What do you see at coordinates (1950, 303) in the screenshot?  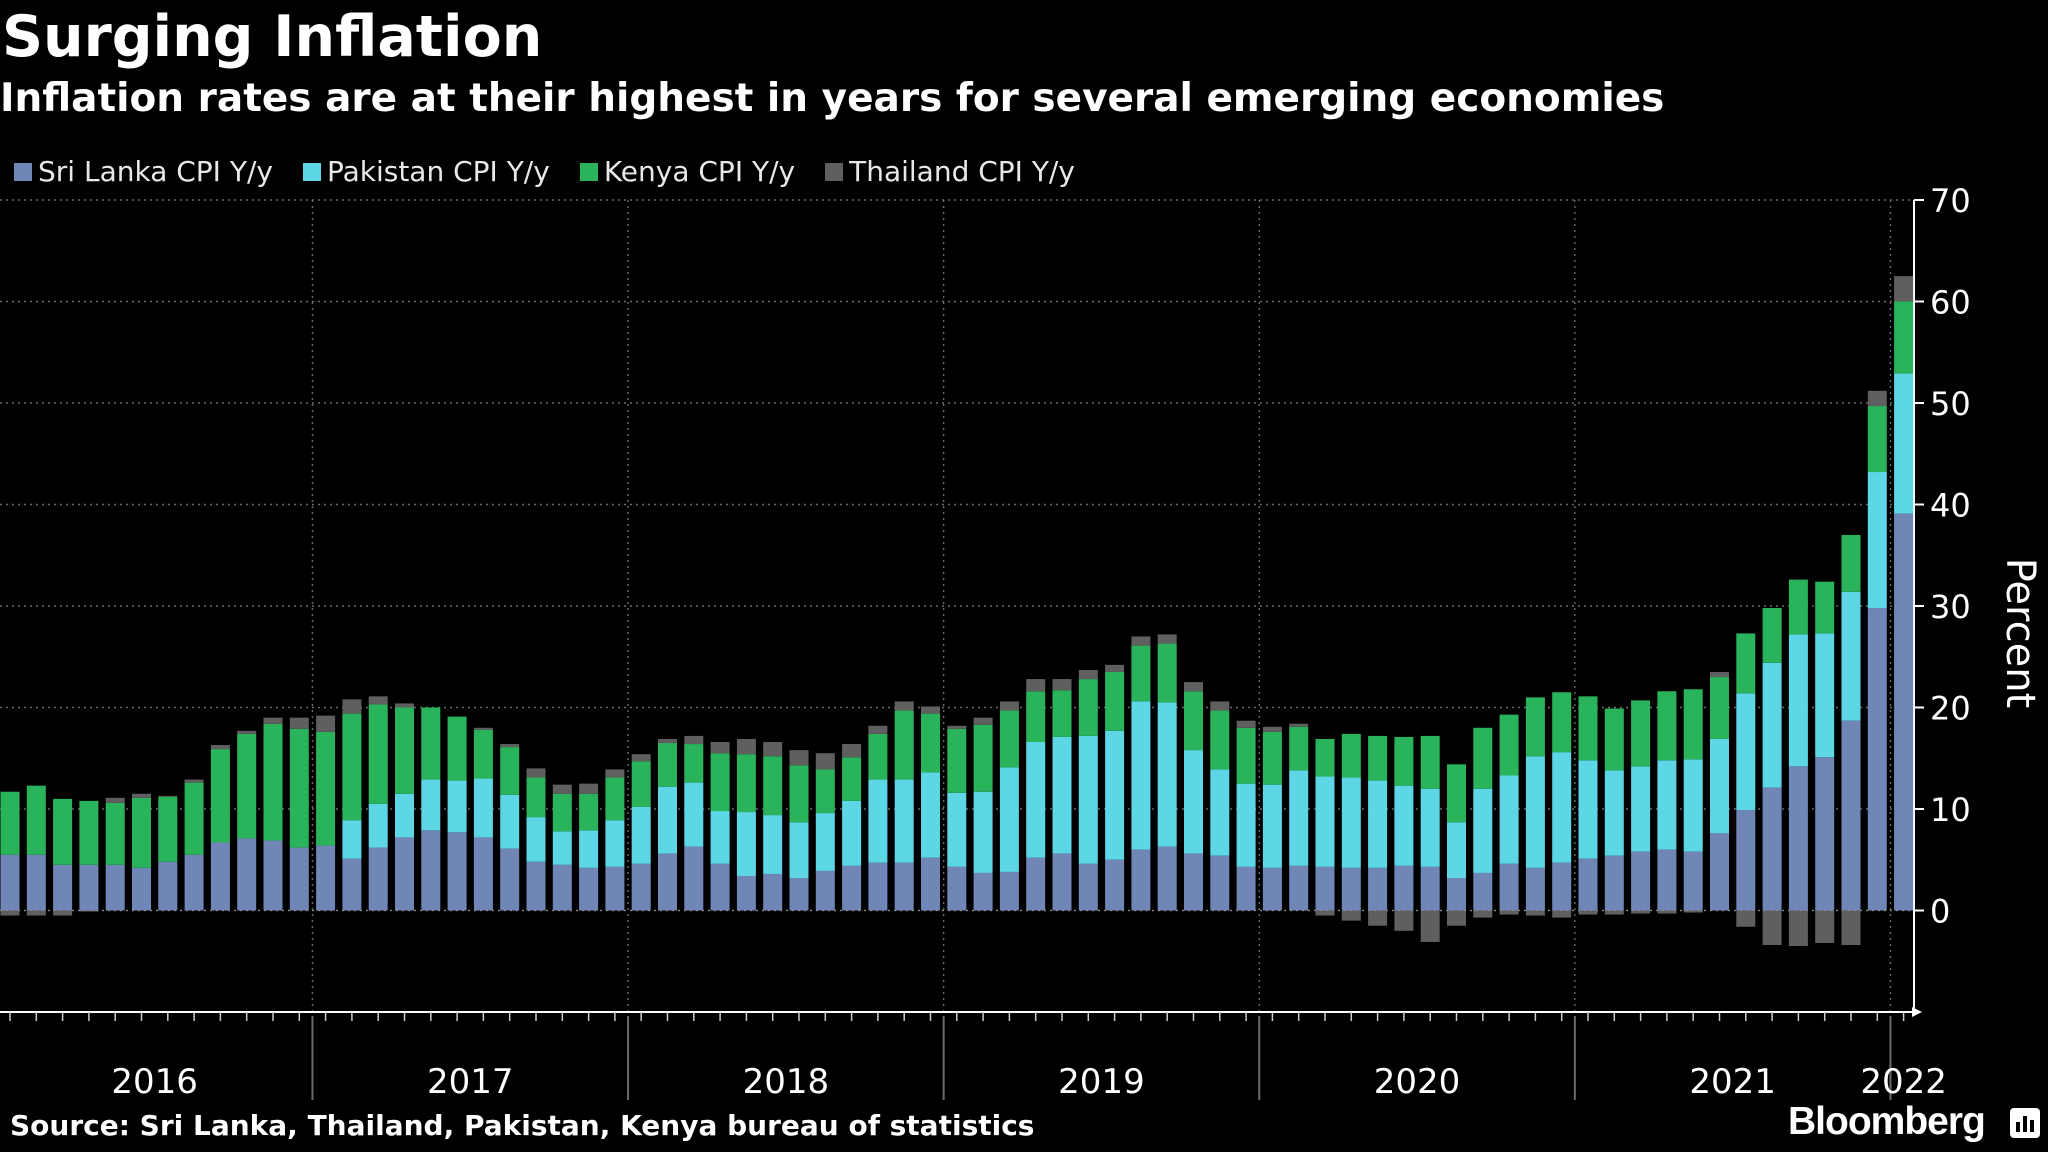 I see `y-tick-label: 60` at bounding box center [1950, 303].